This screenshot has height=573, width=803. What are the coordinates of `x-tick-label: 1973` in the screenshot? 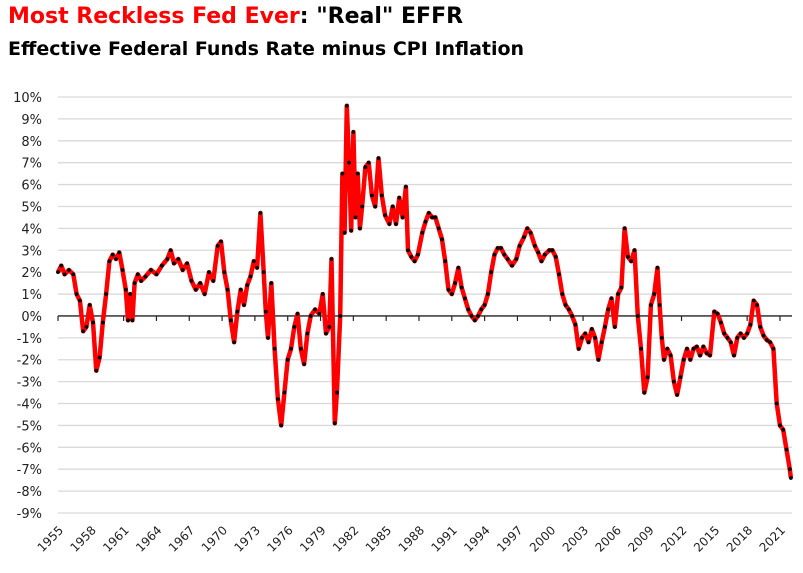 It's located at (247, 538).